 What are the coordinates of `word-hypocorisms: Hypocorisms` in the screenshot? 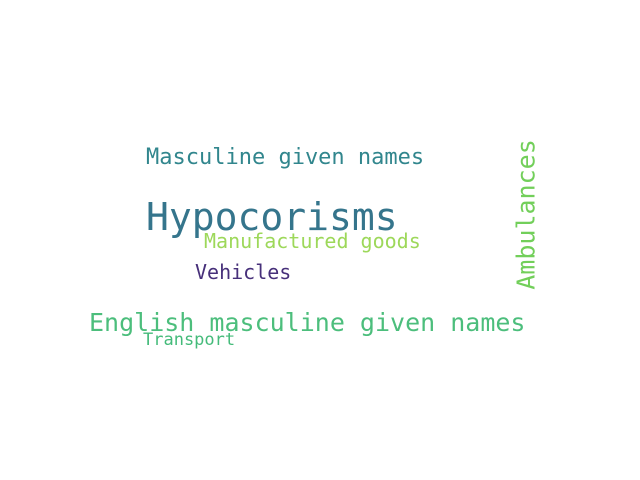 It's located at (272, 217).